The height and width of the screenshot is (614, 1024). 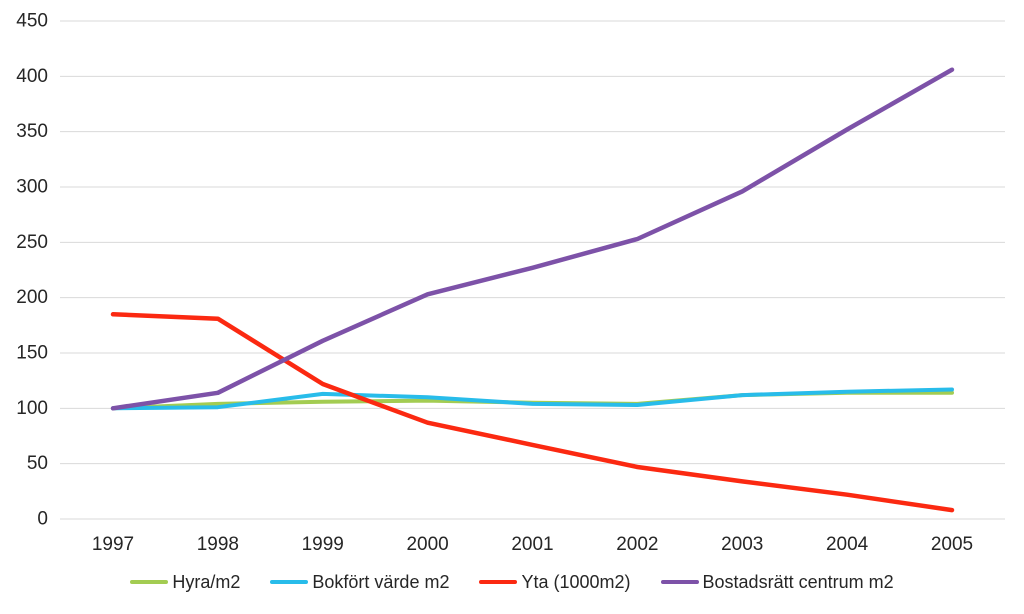 I want to click on legend-label: Yta (1000m2), so click(x=576, y=581).